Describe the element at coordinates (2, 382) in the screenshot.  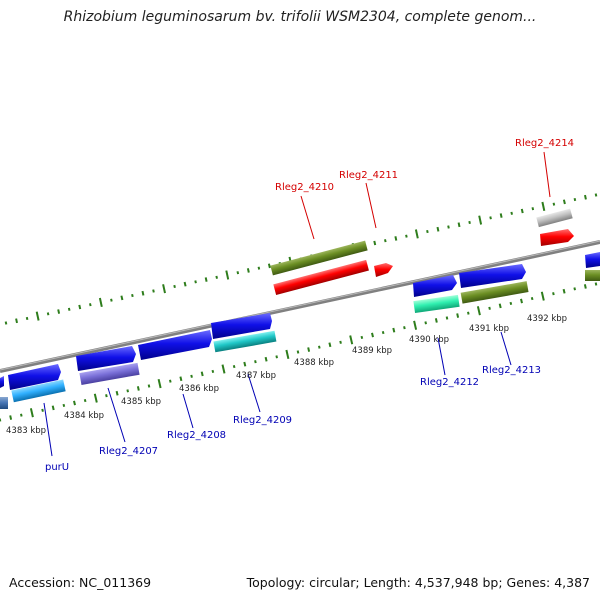
I see `gene-arrow-blue-left1` at that location.